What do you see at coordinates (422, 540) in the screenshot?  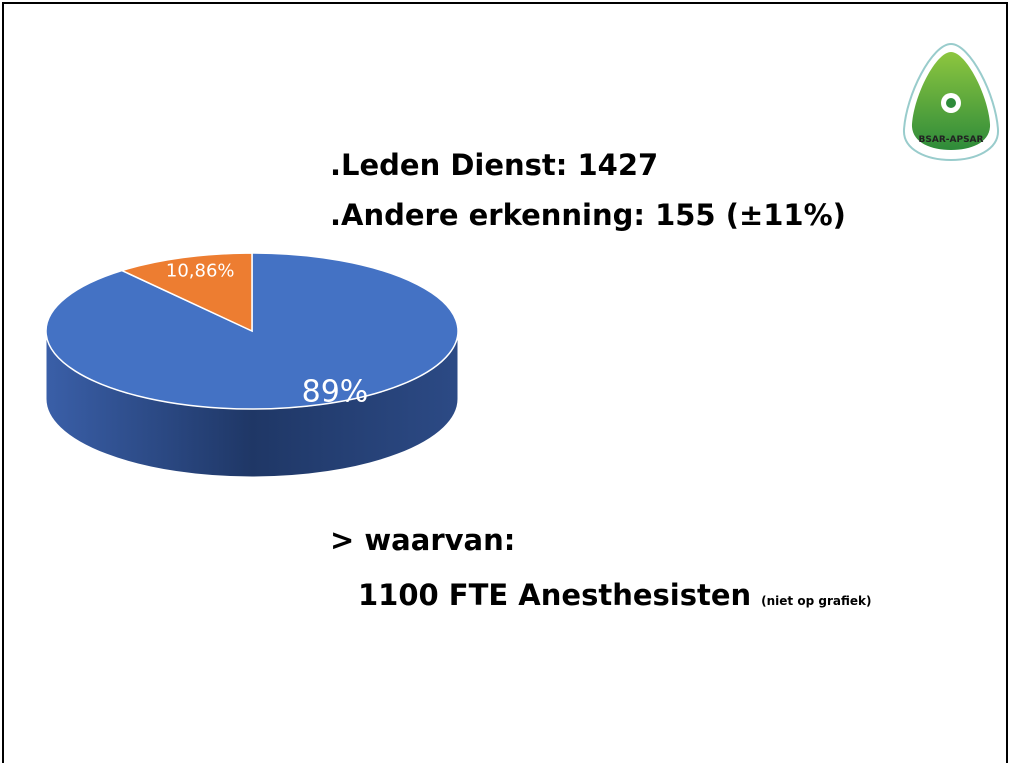 I see `text-line: > waarvan:` at bounding box center [422, 540].